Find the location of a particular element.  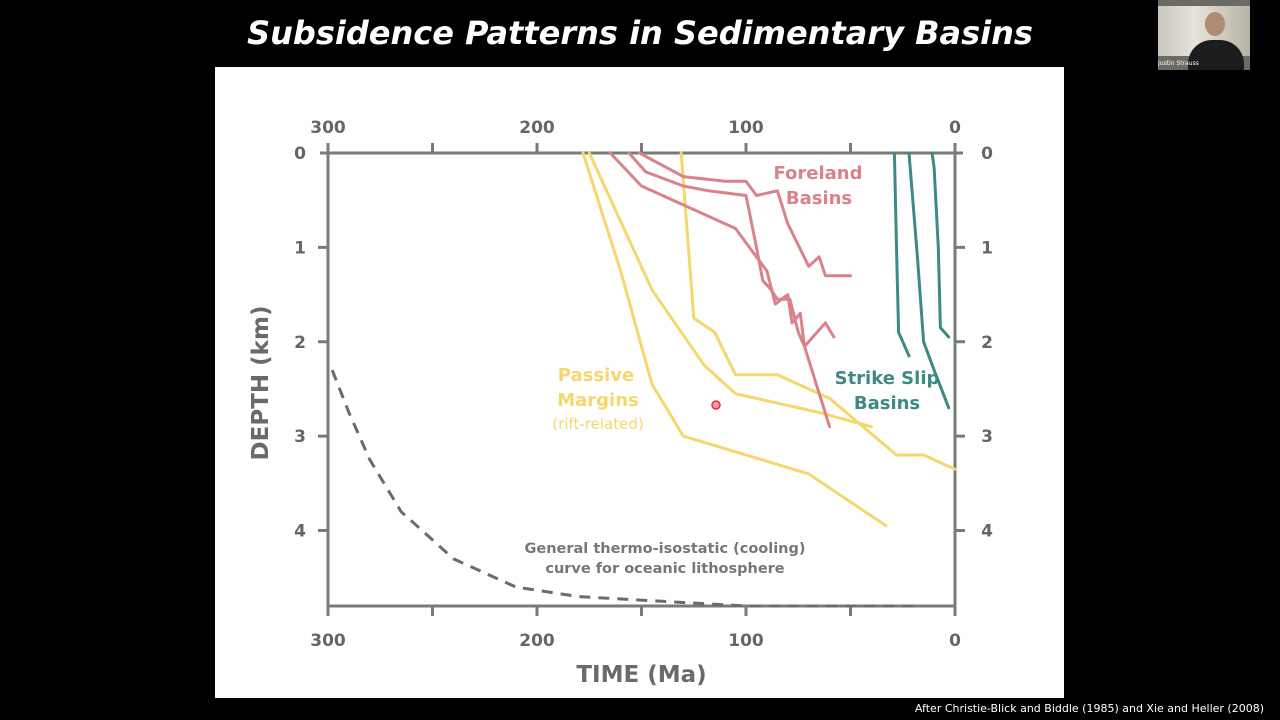

y-tick-label-right: 3 is located at coordinates (987, 437).